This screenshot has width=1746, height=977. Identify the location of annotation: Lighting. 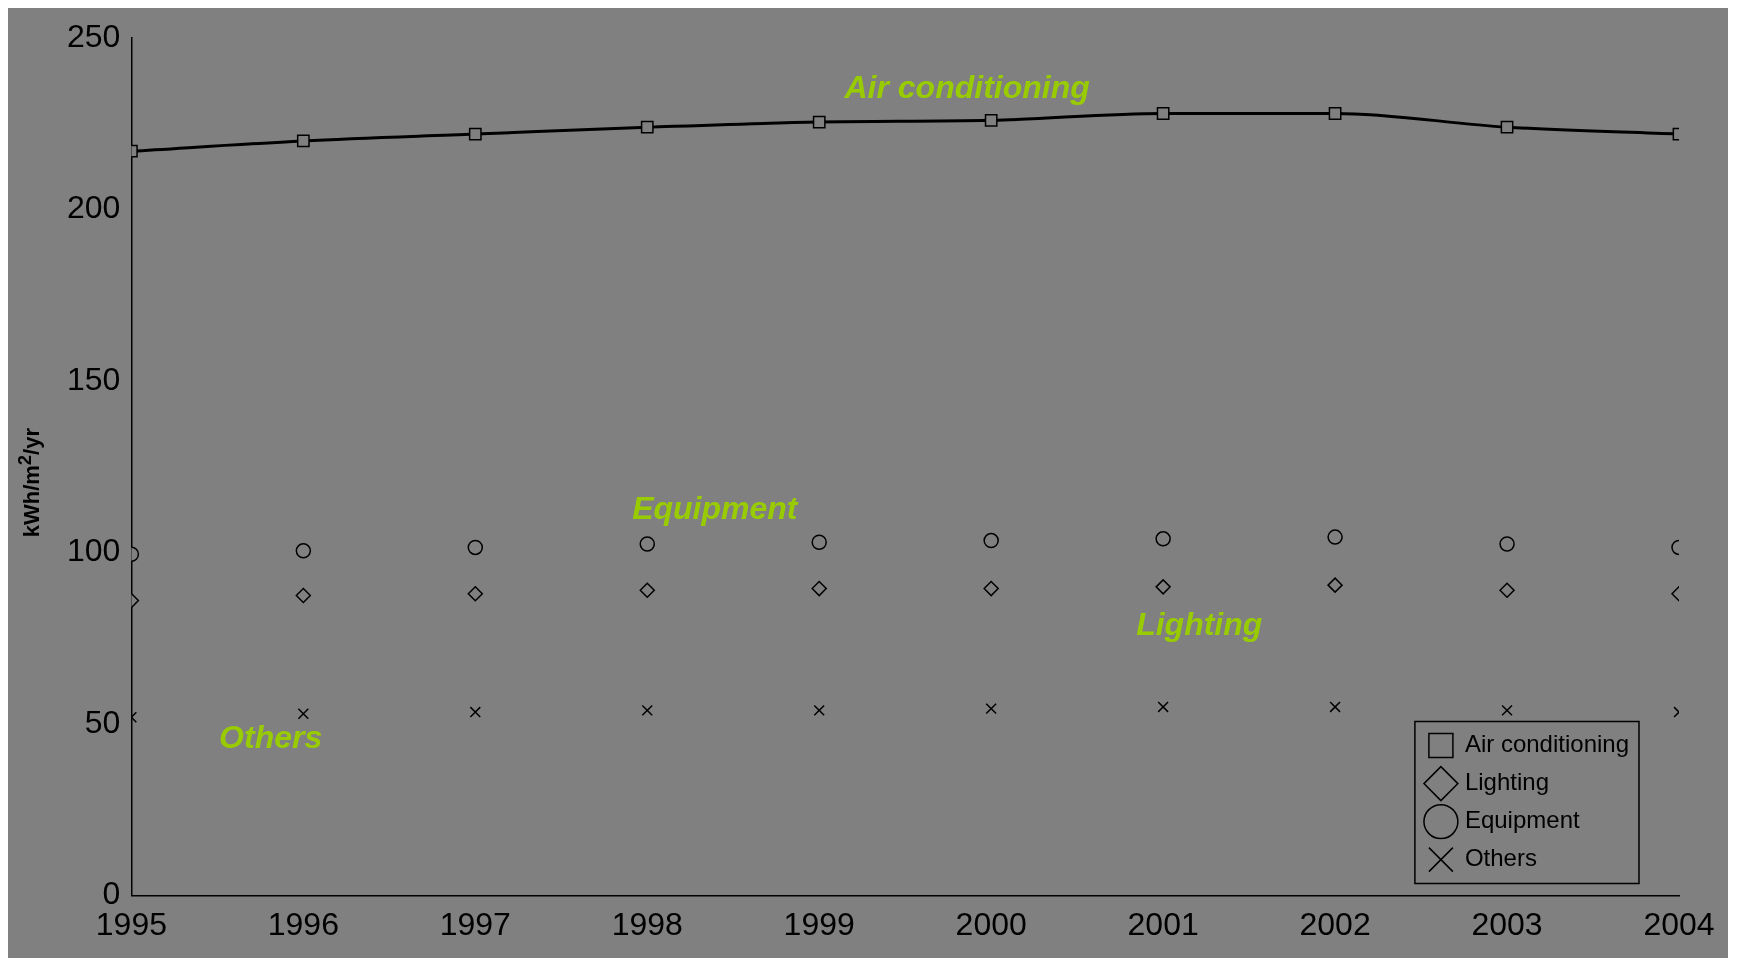
(1199, 624).